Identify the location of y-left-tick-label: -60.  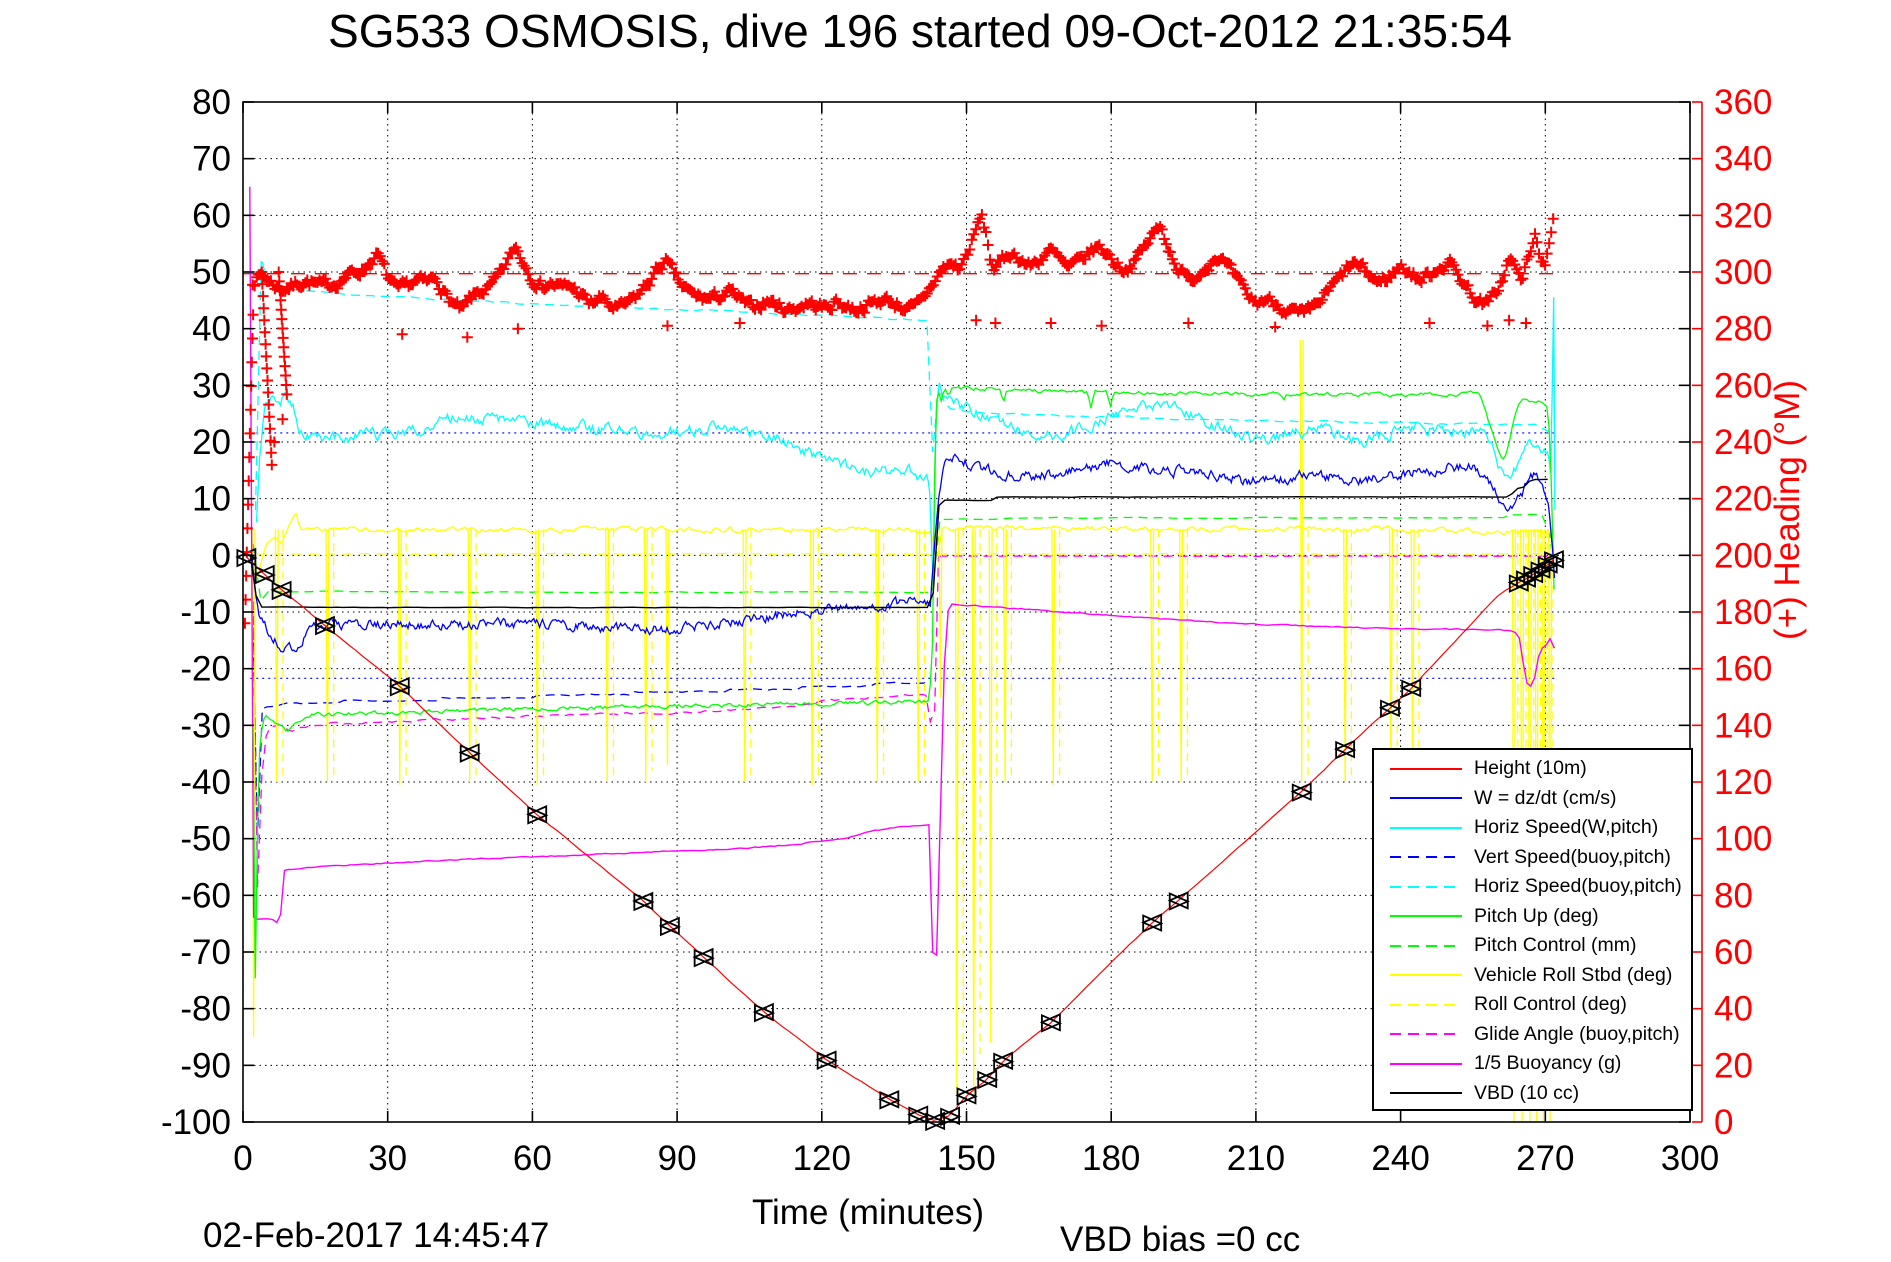
(205, 895).